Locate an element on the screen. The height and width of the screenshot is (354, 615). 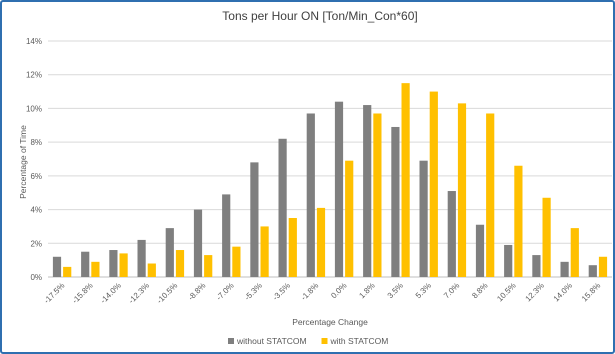
x-tick-label: -7.0% is located at coordinates (225, 291).